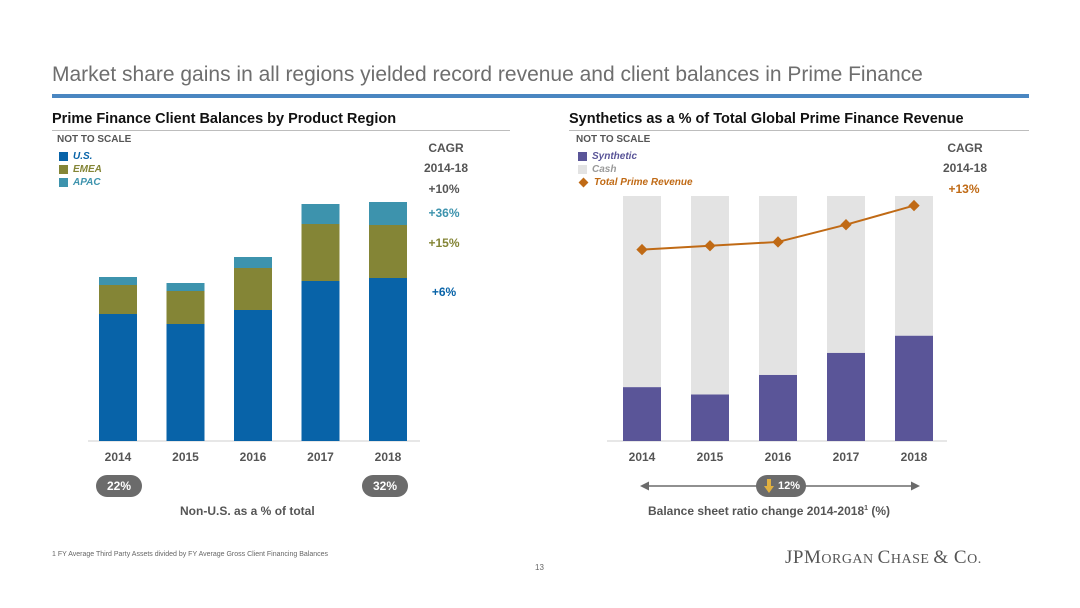 This screenshot has width=1080, height=608. What do you see at coordinates (866, 508) in the screenshot?
I see `right-caption-footnote-ref: 1` at bounding box center [866, 508].